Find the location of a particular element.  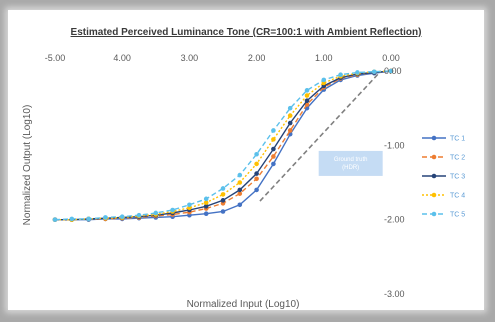

legend-label-tc5: TC 5 is located at coordinates (457, 215).